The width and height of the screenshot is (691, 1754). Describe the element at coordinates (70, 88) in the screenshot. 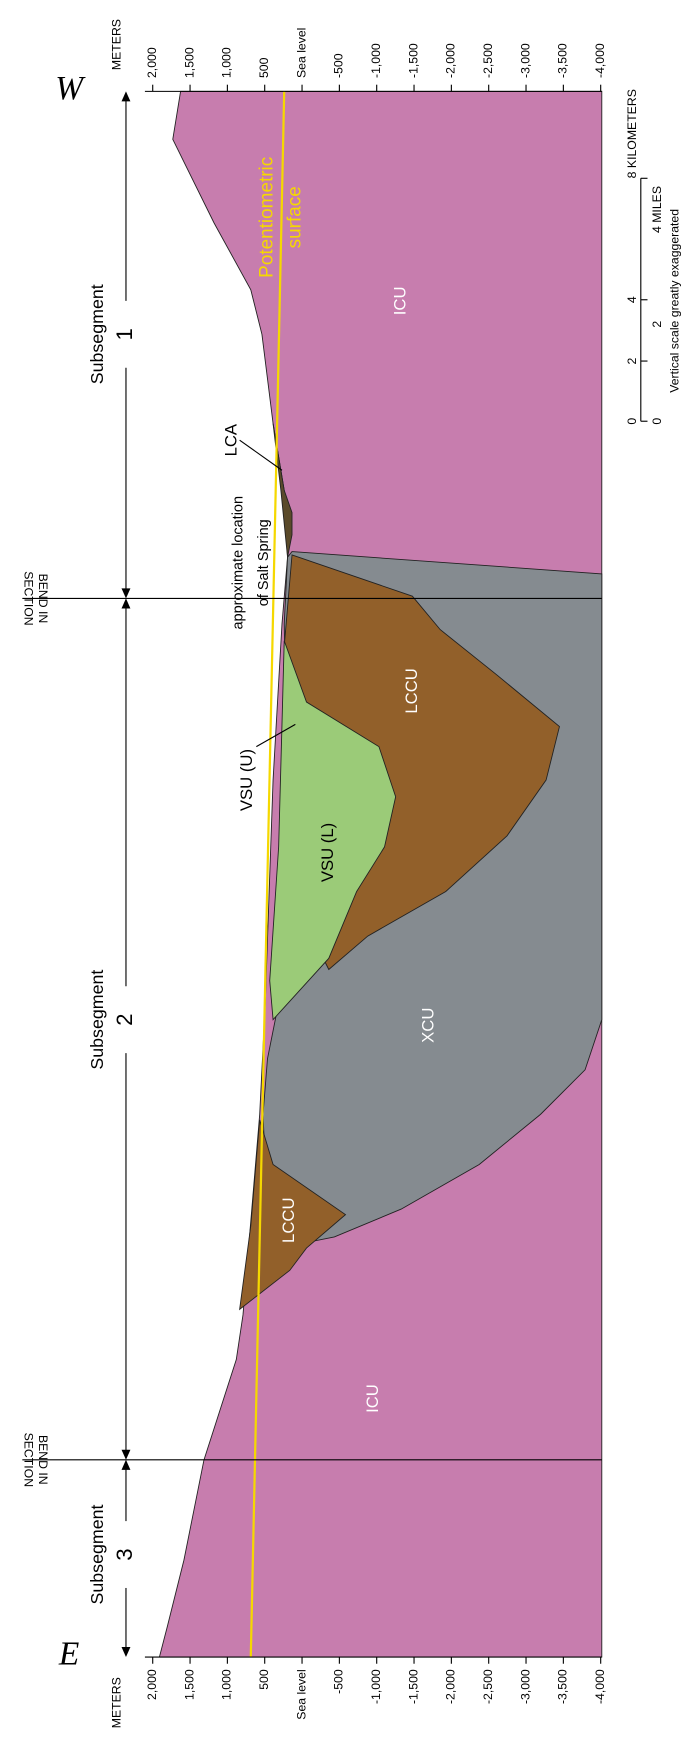

I see `west-label: W` at that location.